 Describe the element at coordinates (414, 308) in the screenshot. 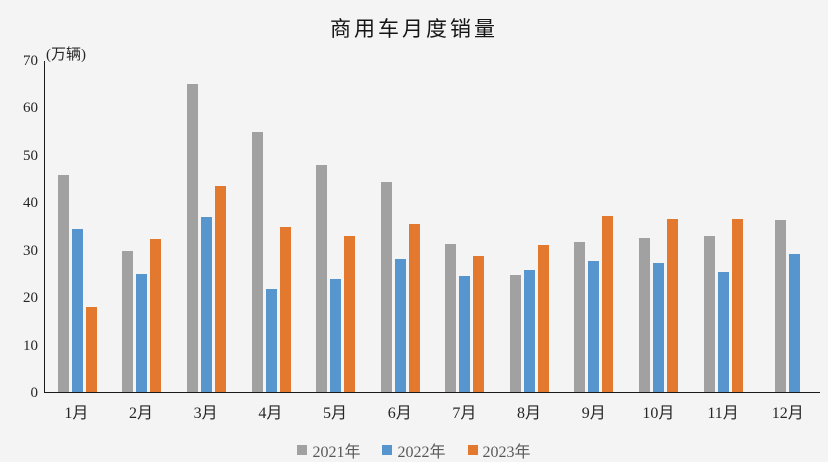

I see `bar-2023年-6月` at that location.